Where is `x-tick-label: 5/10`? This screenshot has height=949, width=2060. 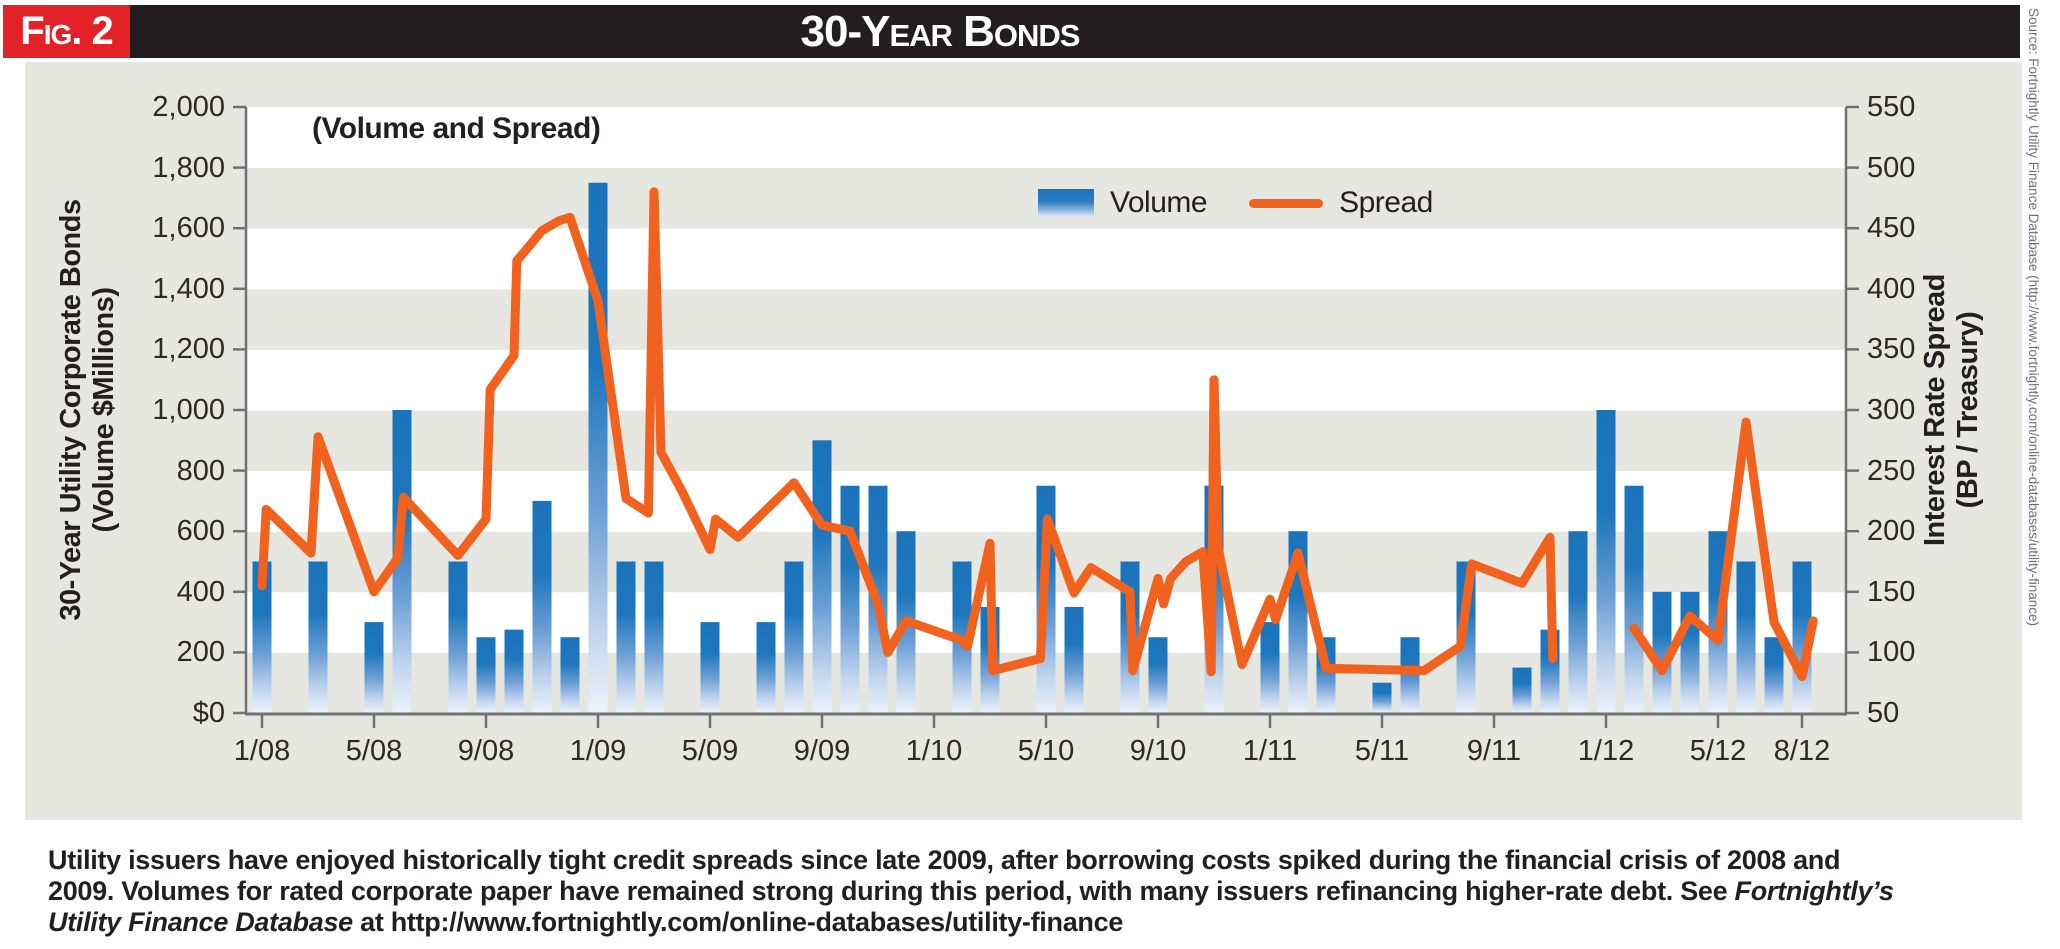 x-tick-label: 5/10 is located at coordinates (1046, 751).